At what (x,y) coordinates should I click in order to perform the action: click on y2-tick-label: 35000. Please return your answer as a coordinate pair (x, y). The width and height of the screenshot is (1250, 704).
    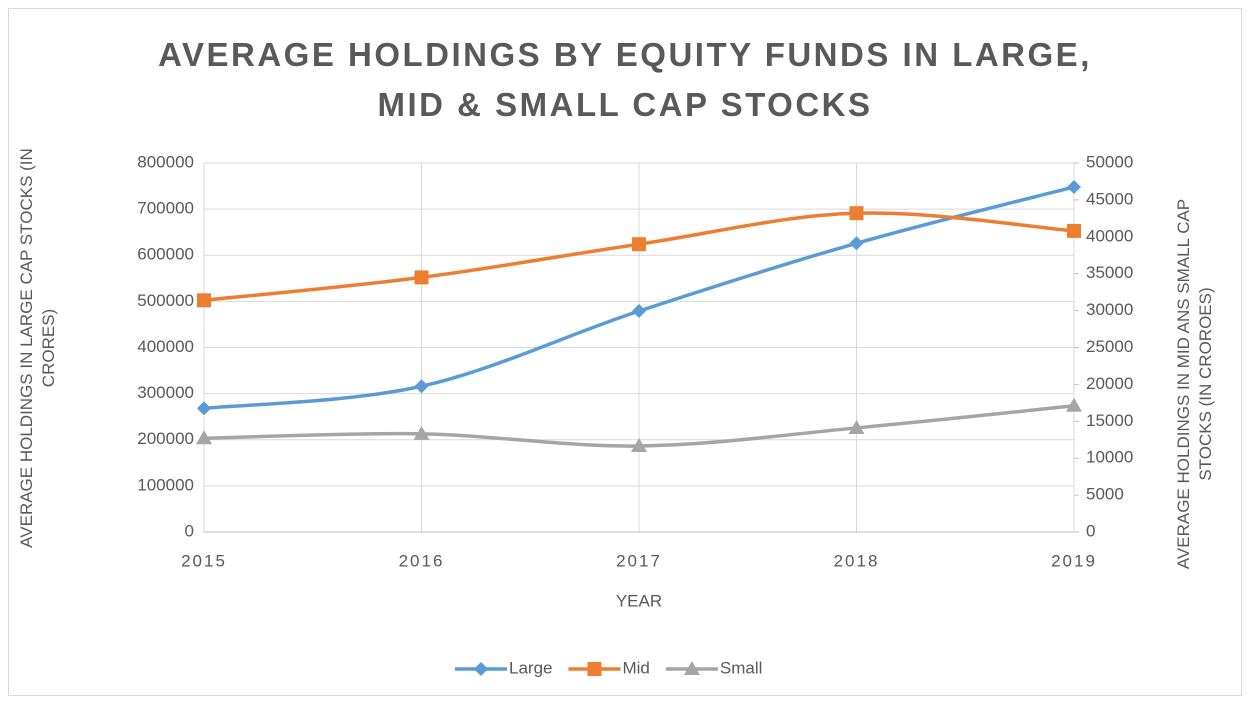
    Looking at the image, I should click on (1109, 272).